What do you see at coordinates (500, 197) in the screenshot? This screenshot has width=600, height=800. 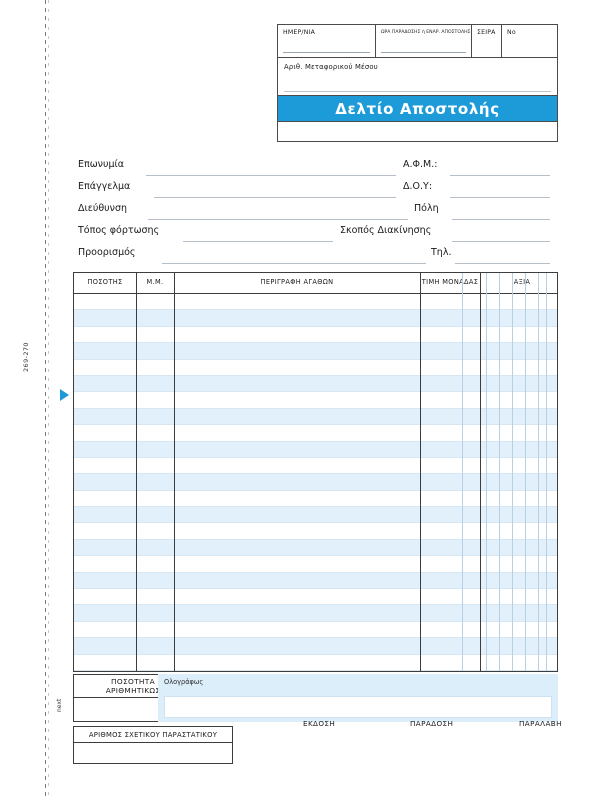 I see `field-line-doy` at bounding box center [500, 197].